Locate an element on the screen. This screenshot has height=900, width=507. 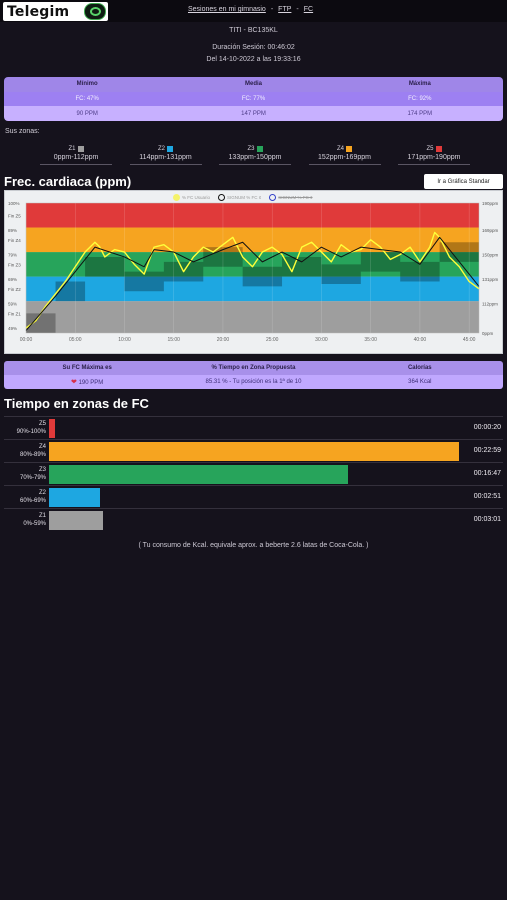
zone-bar-range: 0%-59% is located at coordinates (34, 524).